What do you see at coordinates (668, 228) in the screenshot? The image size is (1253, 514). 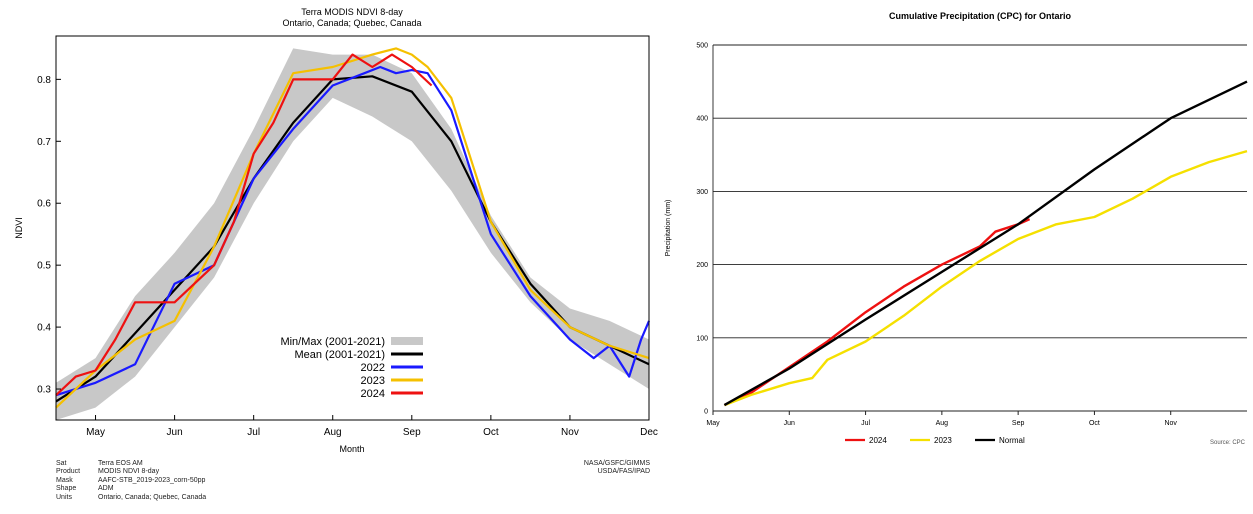 I see `y-axis-label: Precipitation (mm)` at bounding box center [668, 228].